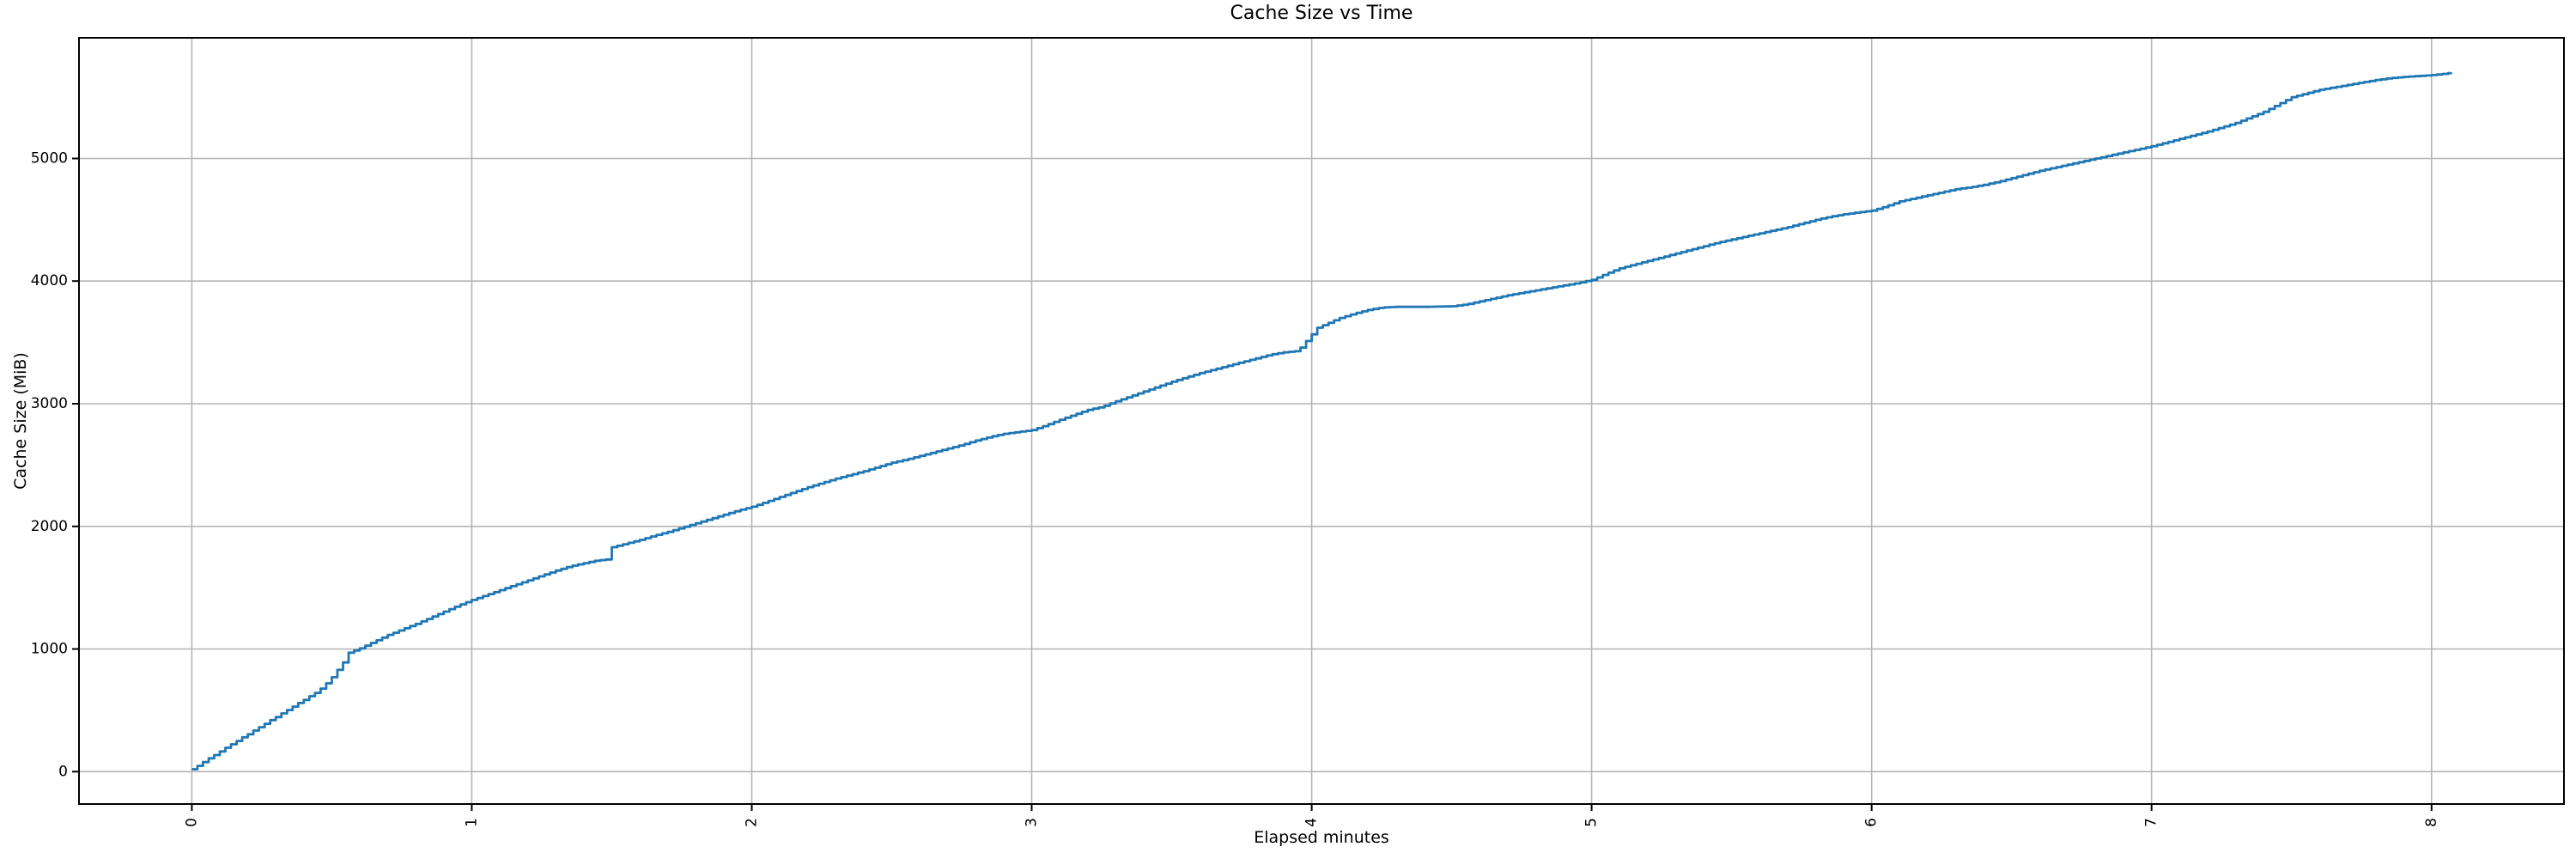 This screenshot has width=2576, height=859. What do you see at coordinates (753, 822) in the screenshot?
I see `x-tick-label: 2` at bounding box center [753, 822].